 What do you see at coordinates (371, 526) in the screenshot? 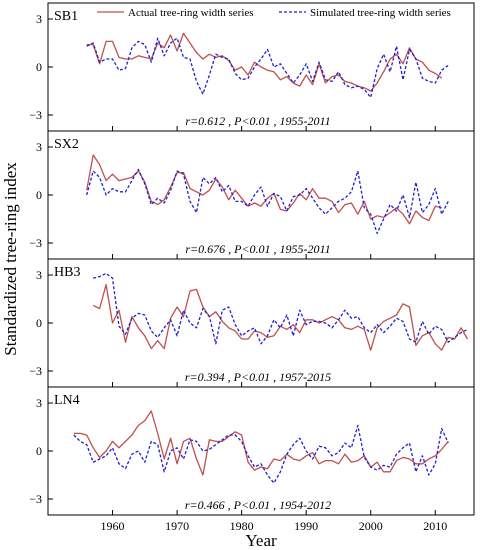
I see `x-tick-label: 2000` at bounding box center [371, 526].